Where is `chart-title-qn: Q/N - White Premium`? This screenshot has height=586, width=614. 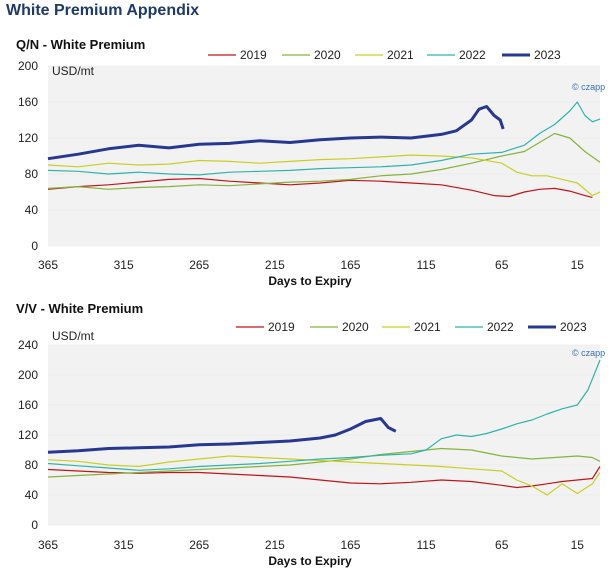
chart-title-qn: Q/N - White Premium is located at coordinates (81, 44).